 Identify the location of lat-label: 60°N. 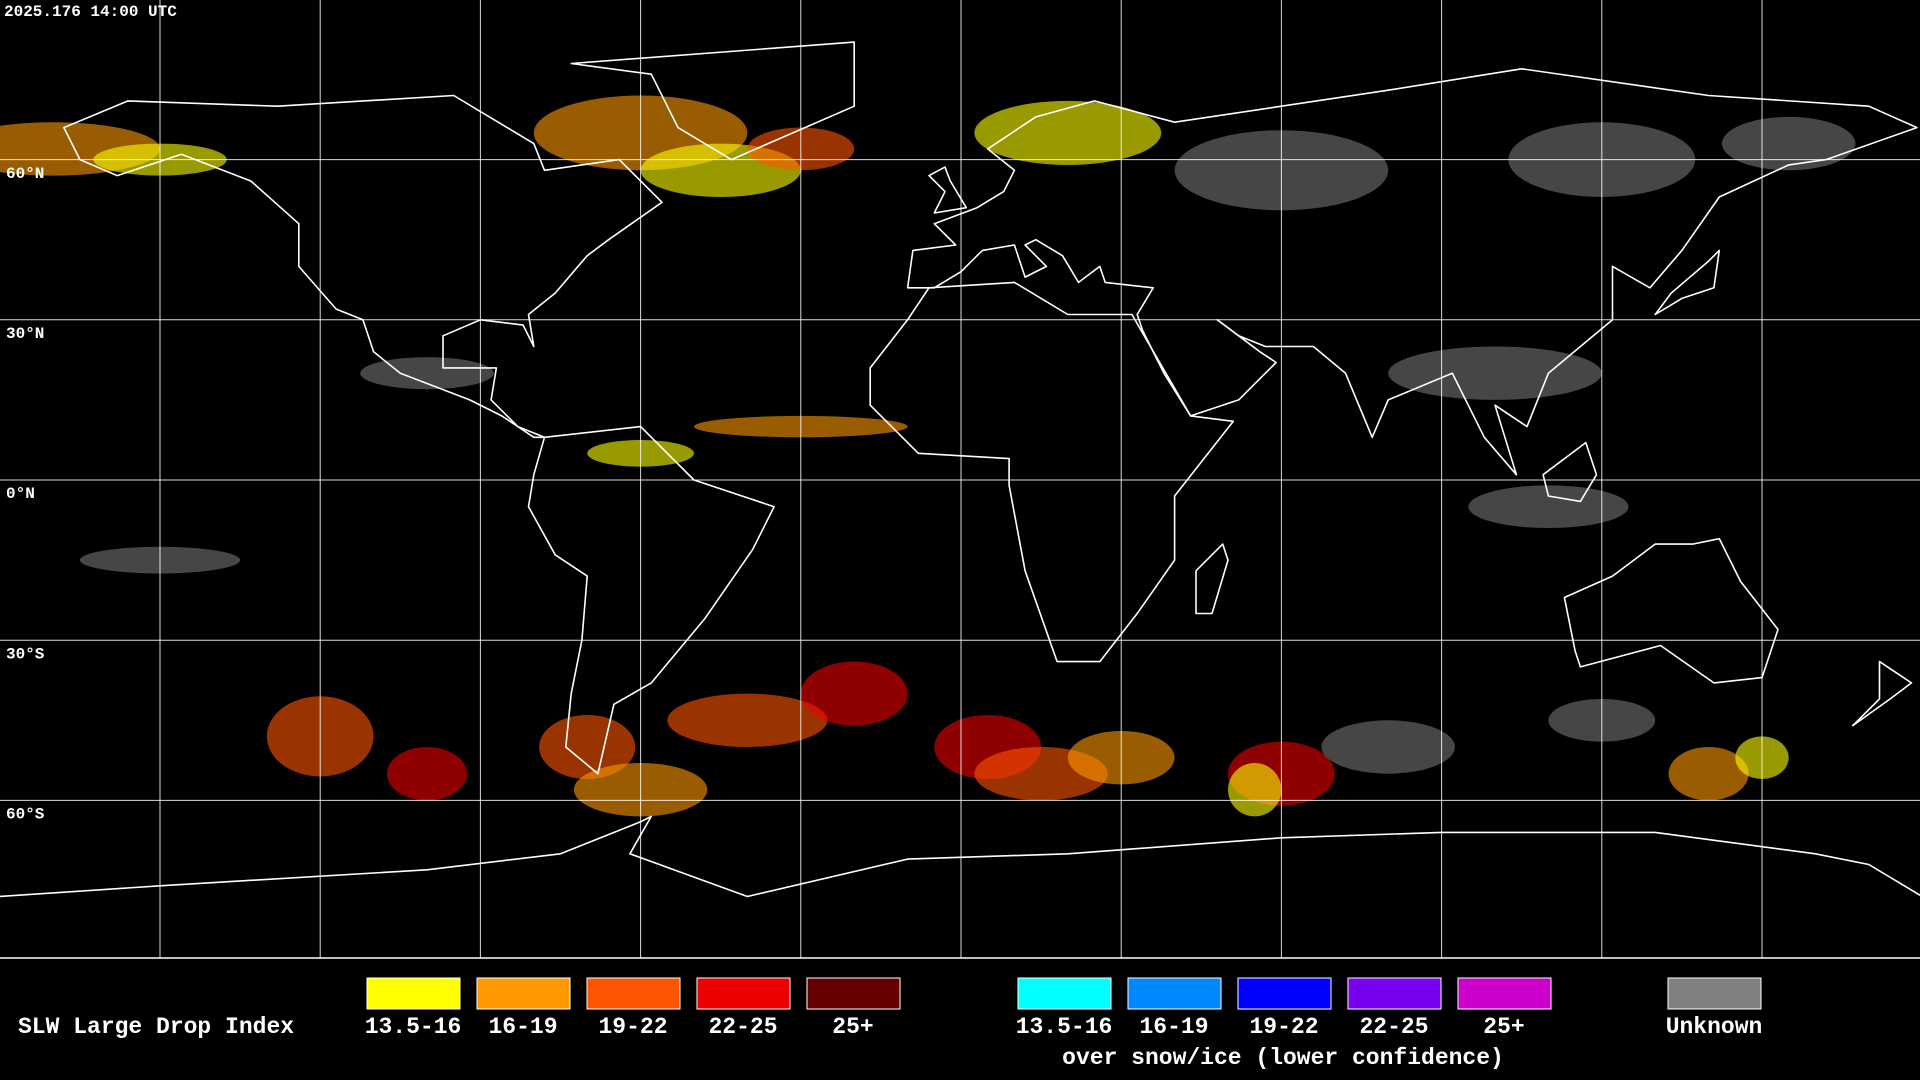
(25, 174).